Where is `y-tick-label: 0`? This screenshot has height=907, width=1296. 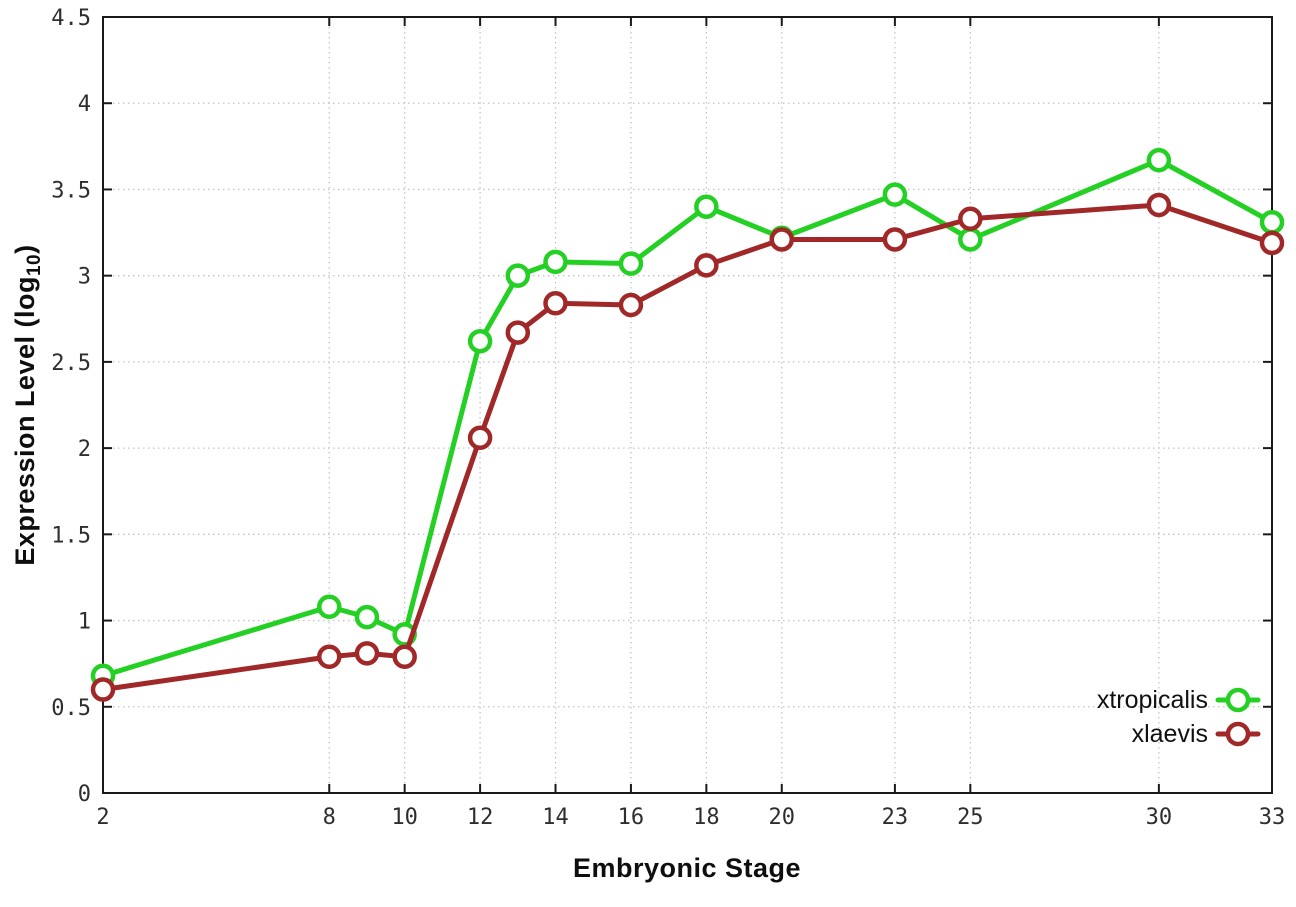 y-tick-label: 0 is located at coordinates (84, 794).